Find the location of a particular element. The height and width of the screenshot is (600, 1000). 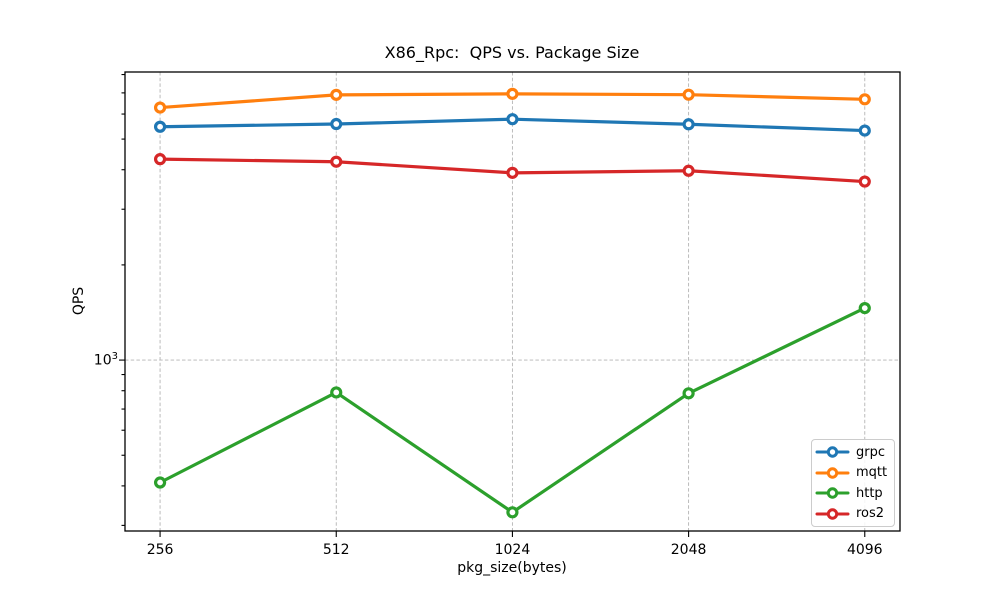

x-tick-label: 2048 is located at coordinates (688, 550).